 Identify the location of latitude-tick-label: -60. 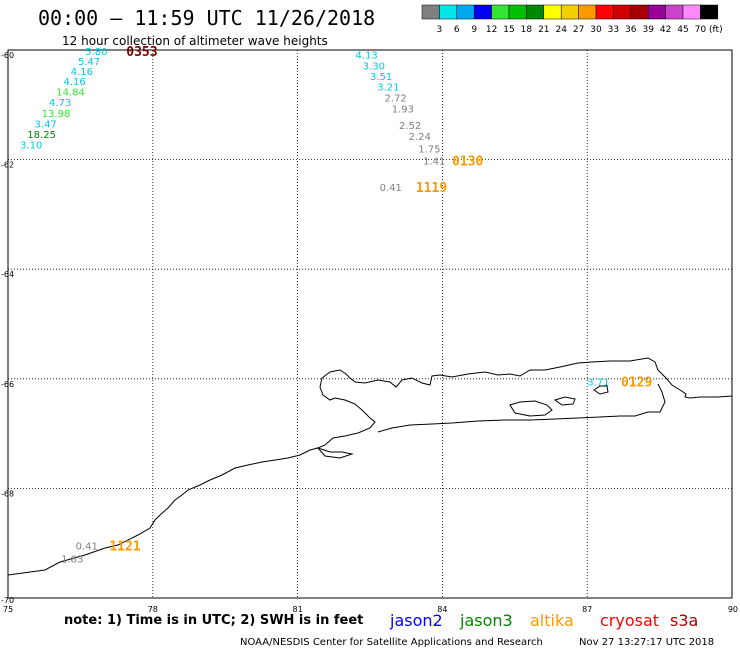
(7, 55).